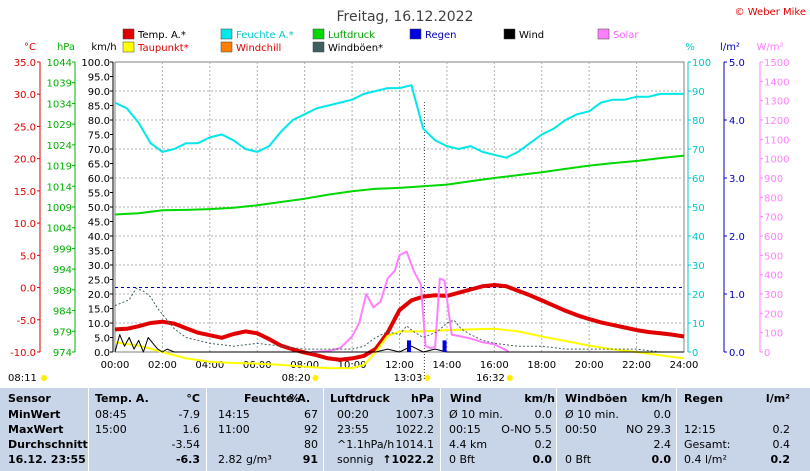 The image size is (810, 471). What do you see at coordinates (99, 208) in the screenshot?
I see `wind-tick-label: 50.0` at bounding box center [99, 208].